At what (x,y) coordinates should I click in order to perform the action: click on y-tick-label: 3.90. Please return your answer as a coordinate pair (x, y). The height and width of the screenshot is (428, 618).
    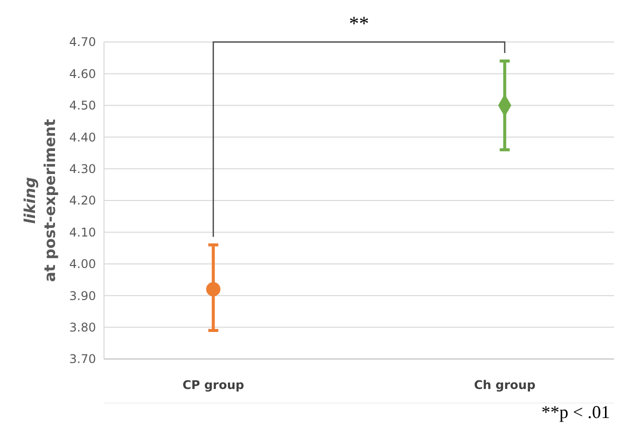
    Looking at the image, I should click on (82, 295).